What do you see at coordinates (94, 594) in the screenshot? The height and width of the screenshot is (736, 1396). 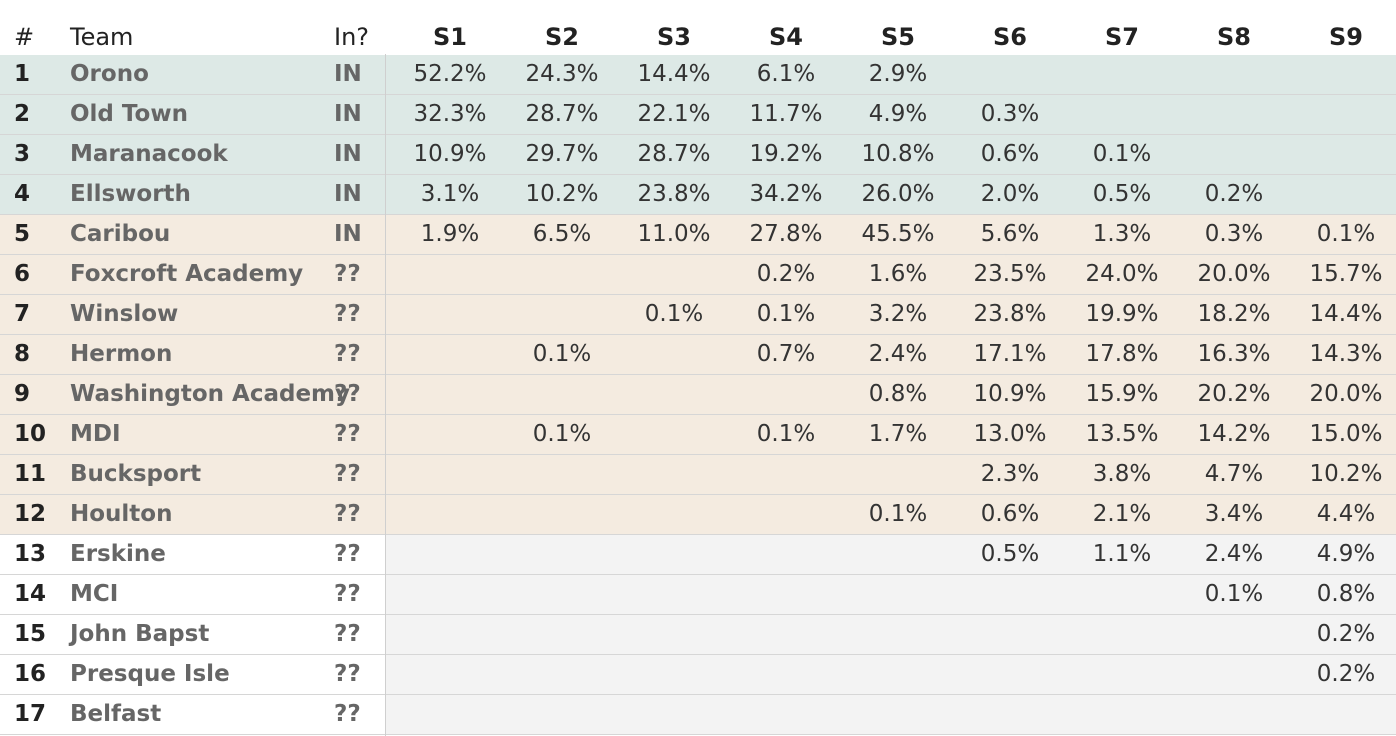 I see `team-name: MCI` at bounding box center [94, 594].